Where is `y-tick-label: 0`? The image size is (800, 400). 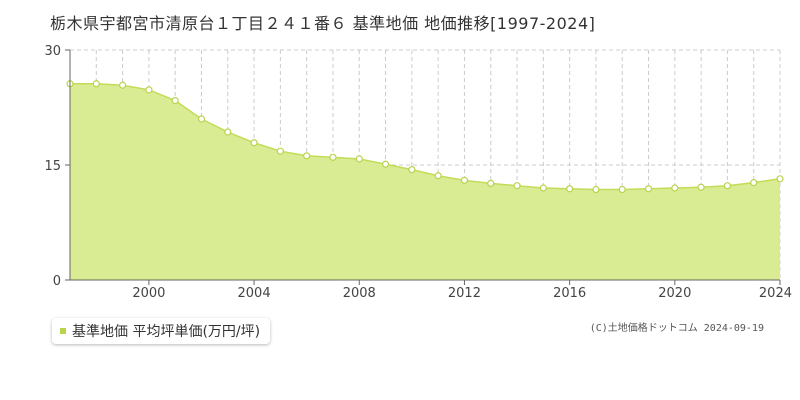 y-tick-label: 0 is located at coordinates (57, 281).